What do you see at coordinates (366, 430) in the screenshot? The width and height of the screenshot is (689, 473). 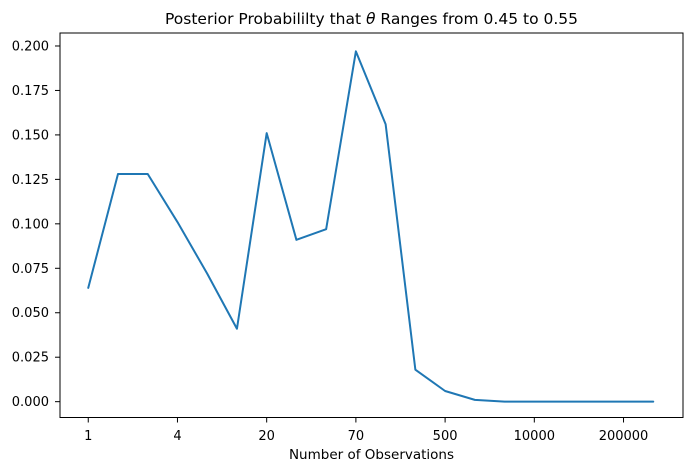 I see `x-axis: 1 4 20 70 500 10000 200000` at bounding box center [366, 430].